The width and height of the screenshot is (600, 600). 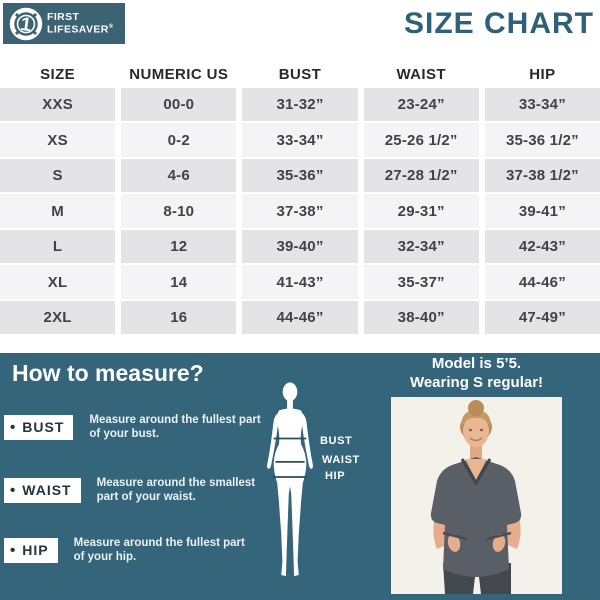 I want to click on female-silhouette-icon, so click(x=290, y=479).